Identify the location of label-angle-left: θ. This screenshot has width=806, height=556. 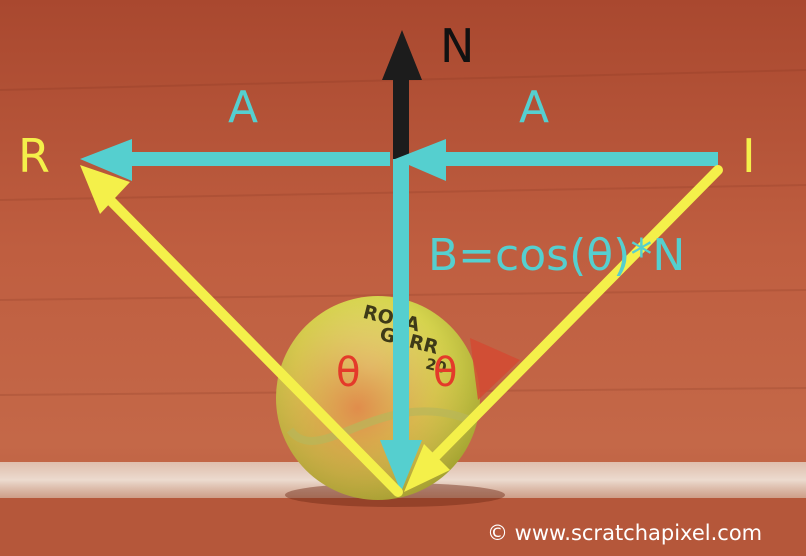
(348, 373).